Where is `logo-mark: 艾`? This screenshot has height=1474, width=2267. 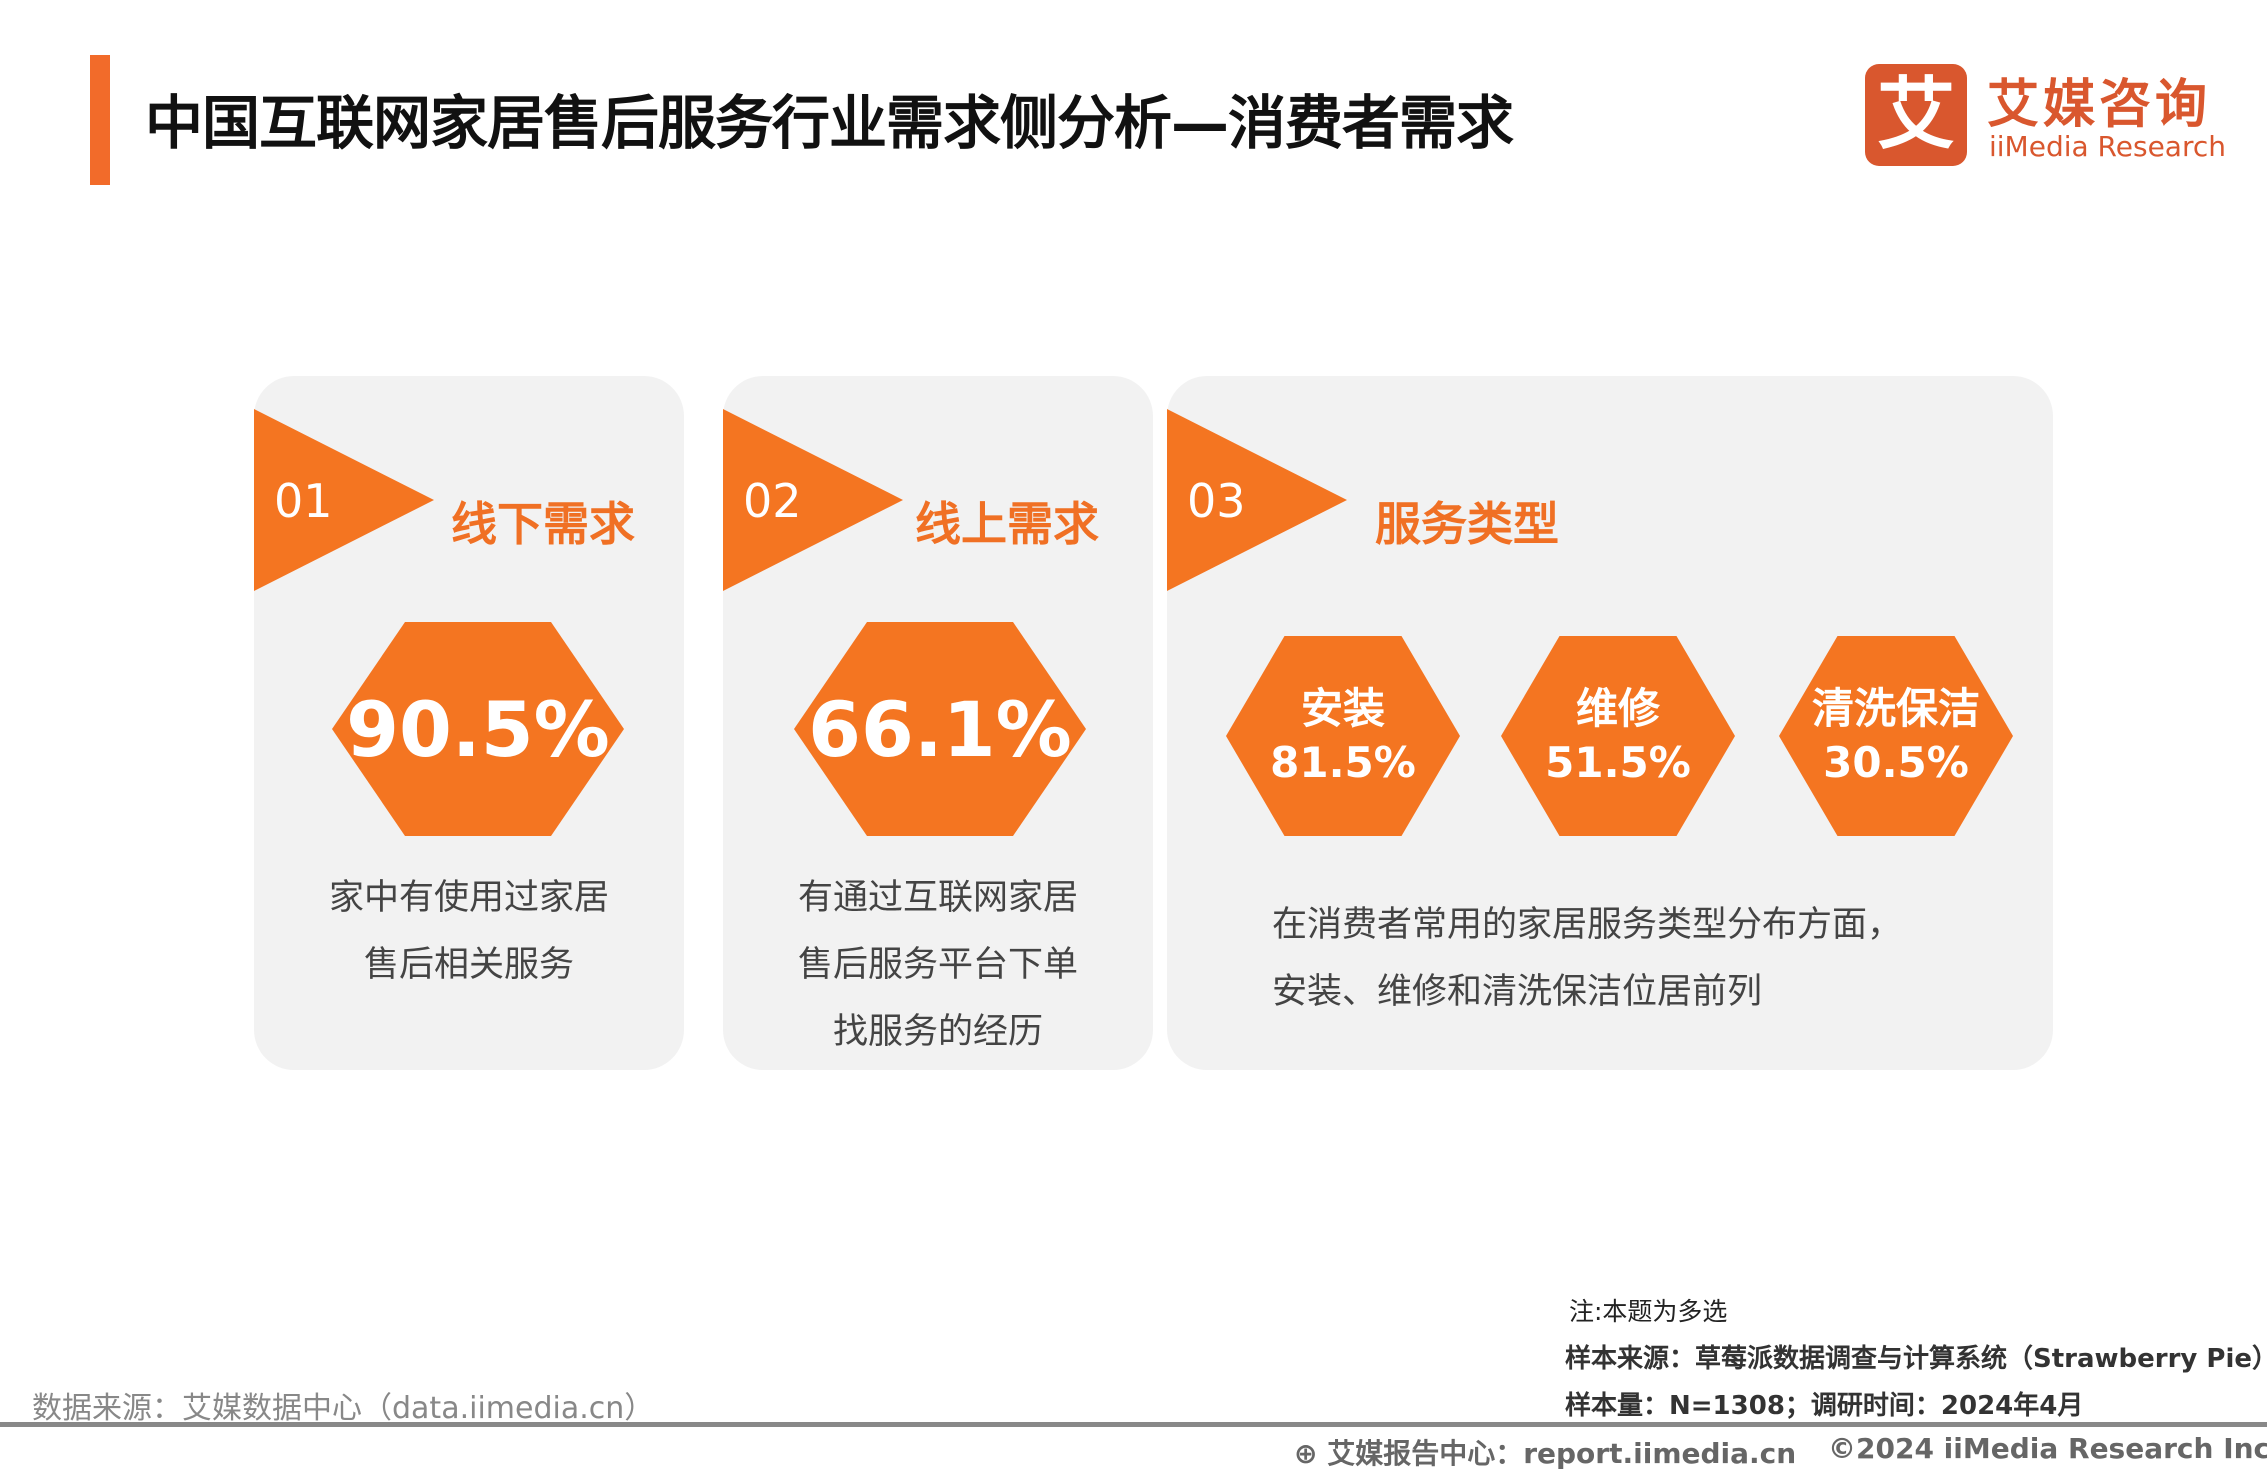
logo-mark: 艾 is located at coordinates (1916, 115).